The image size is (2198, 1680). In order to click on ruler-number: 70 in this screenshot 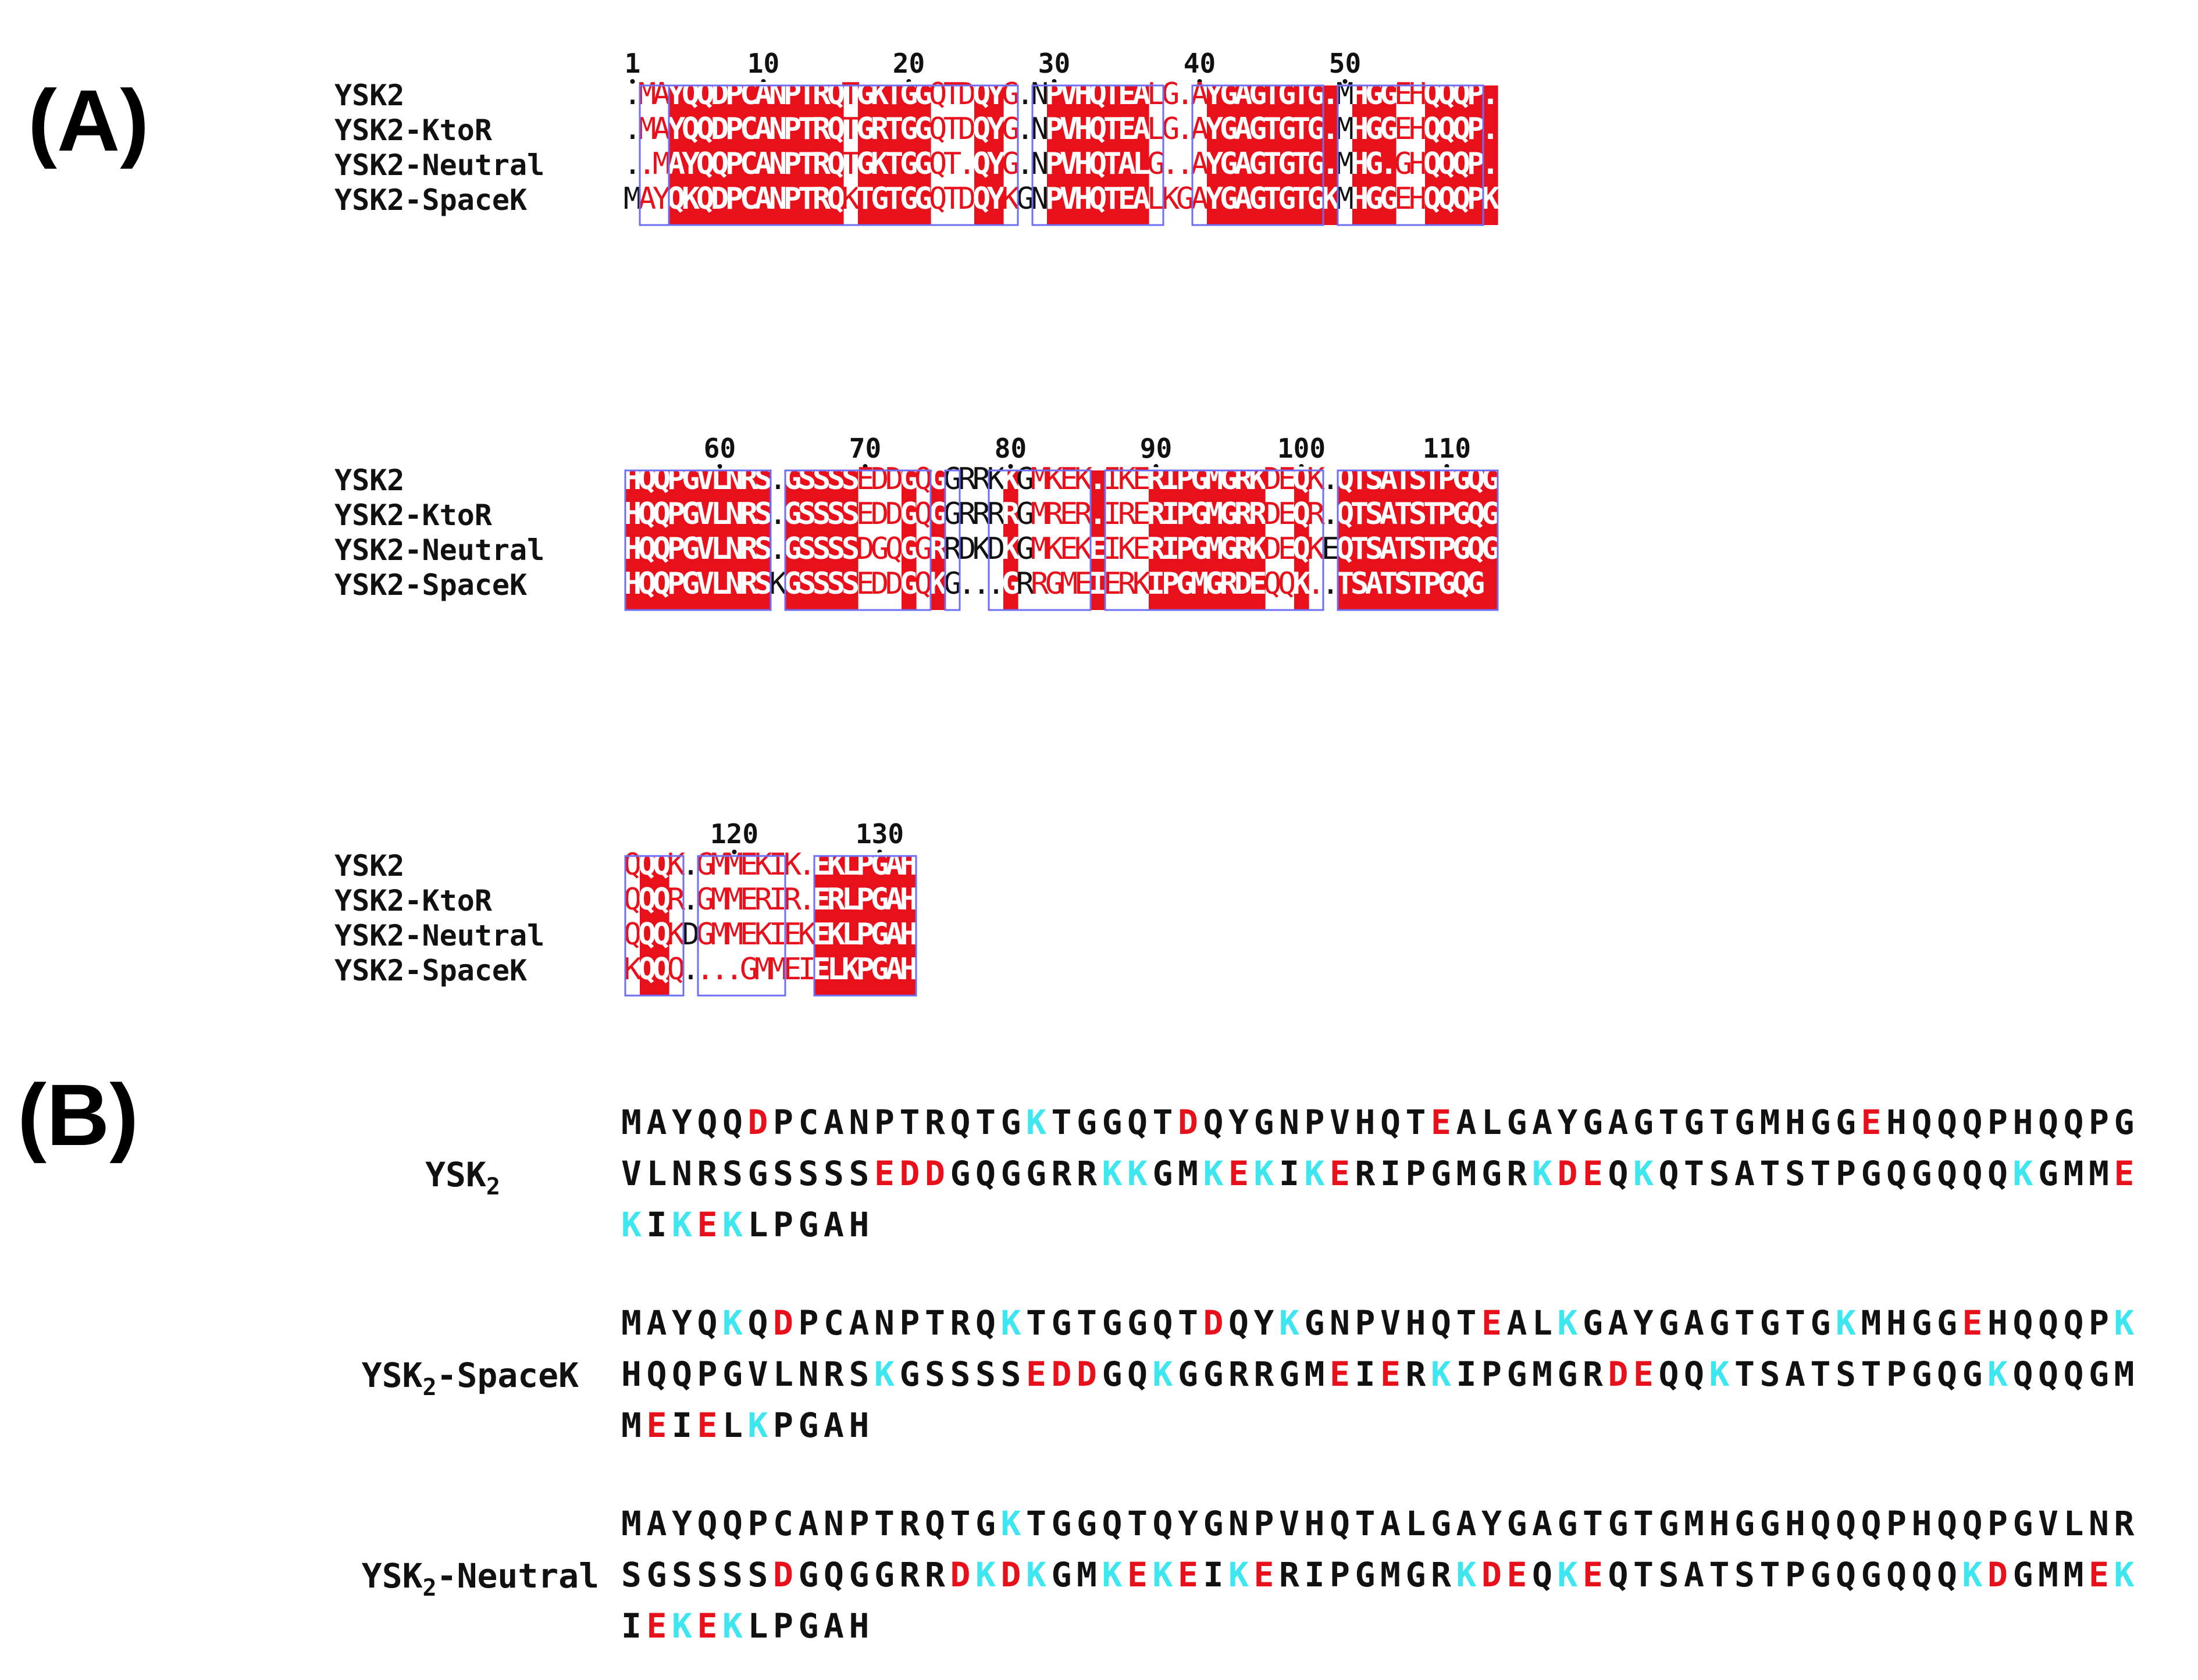, I will do `click(865, 449)`.